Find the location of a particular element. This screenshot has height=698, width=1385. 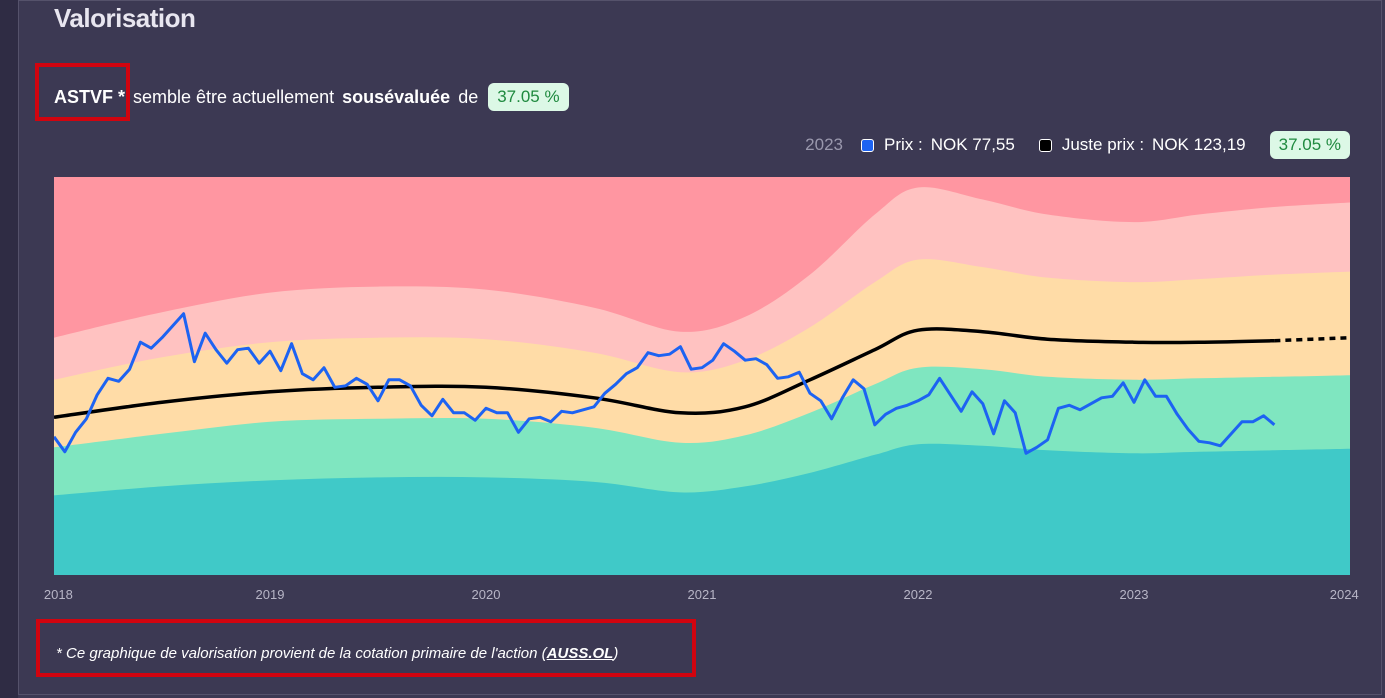

valuation-status: sousévaluée is located at coordinates (396, 96).